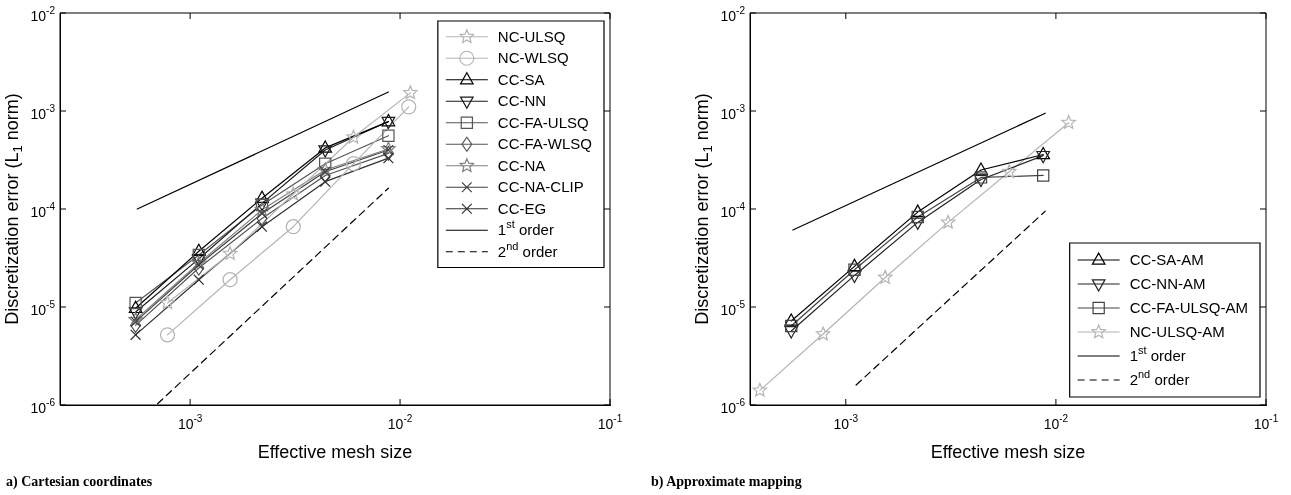 The height and width of the screenshot is (495, 1291). I want to click on legend-label: CC-EG, so click(522, 208).